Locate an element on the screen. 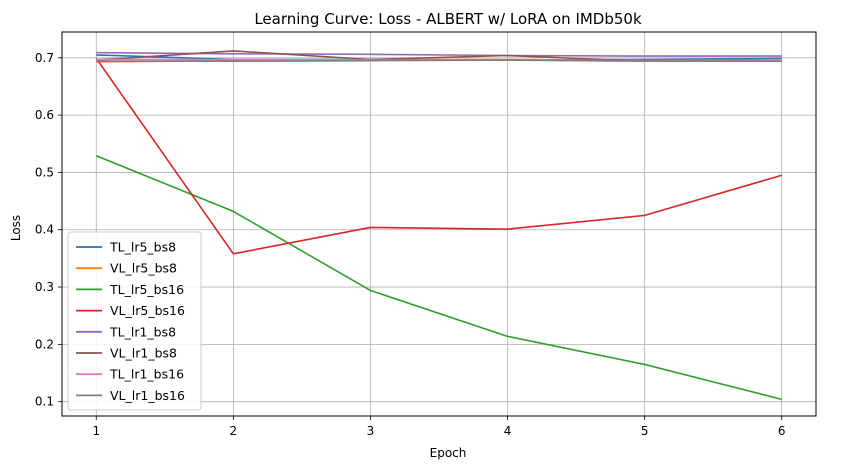  legend-label: VL_lr5_bs16 is located at coordinates (147, 310).